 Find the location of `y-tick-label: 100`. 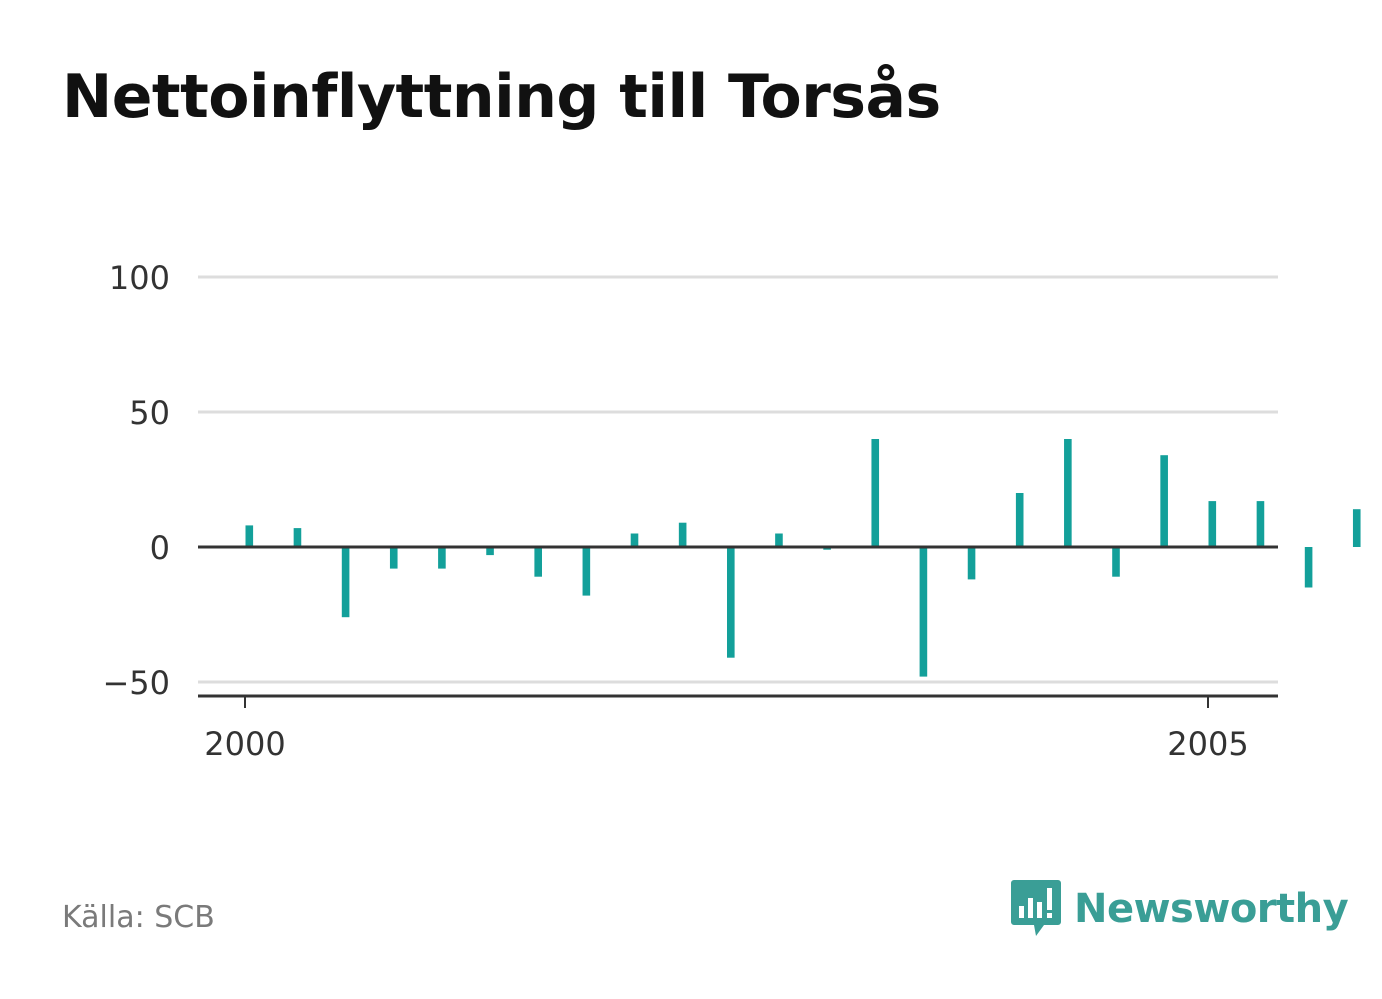

y-tick-label: 100 is located at coordinates (139, 278).